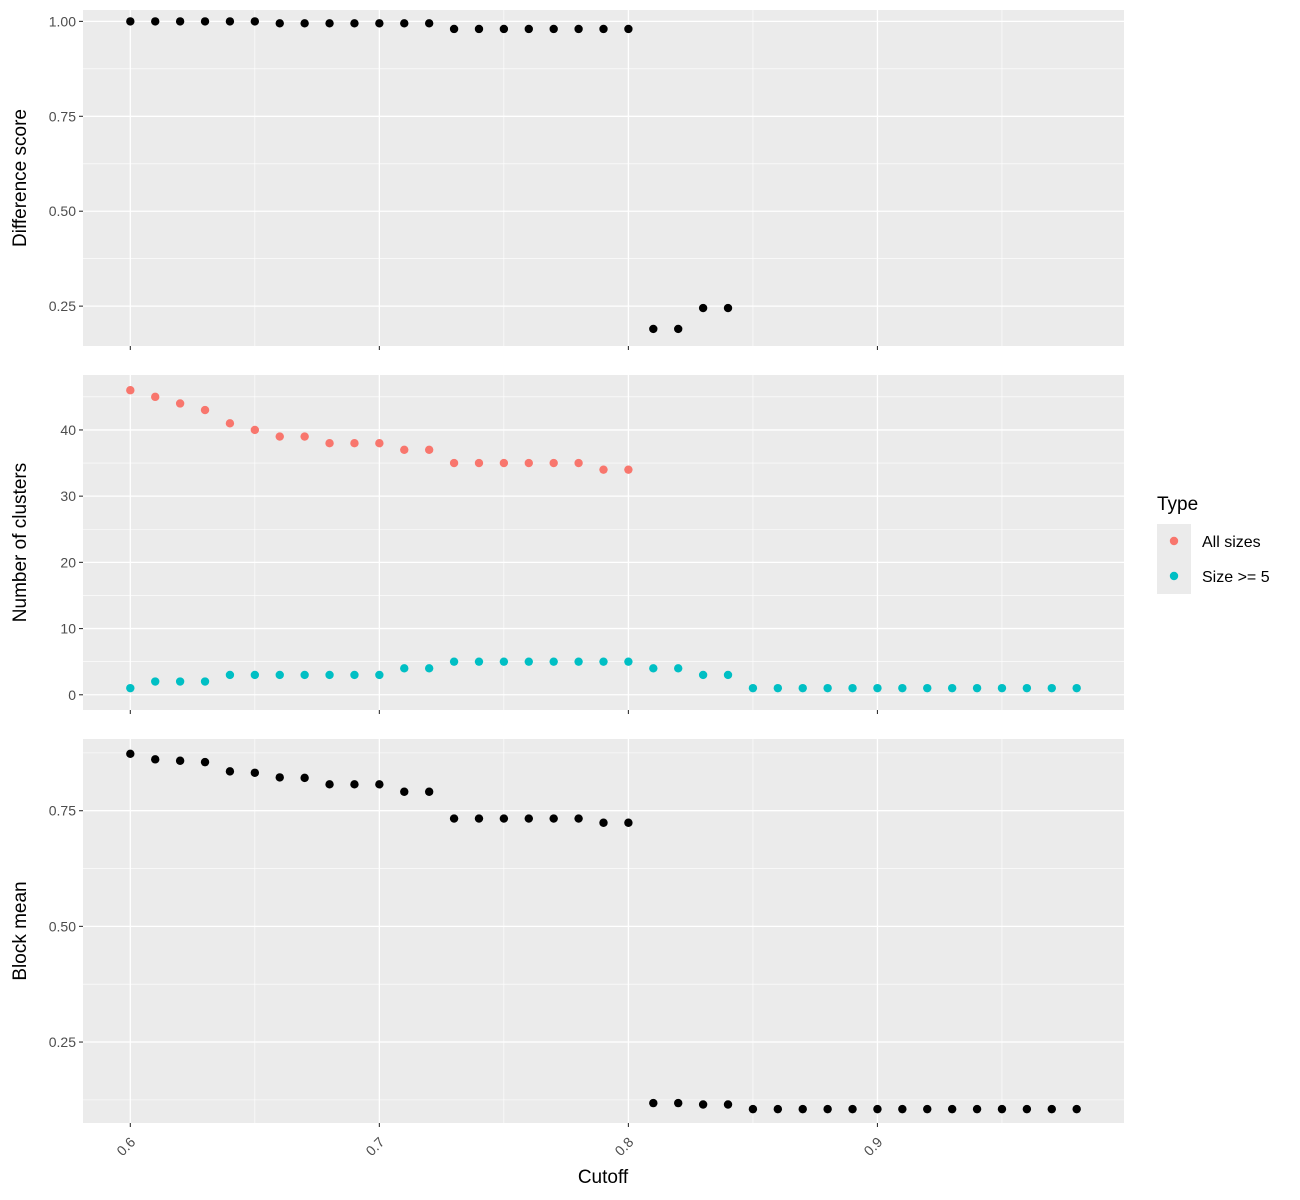 The width and height of the screenshot is (1300, 1200). Describe the element at coordinates (603, 1177) in the screenshot. I see `x-axis-title: Cutoff` at that location.